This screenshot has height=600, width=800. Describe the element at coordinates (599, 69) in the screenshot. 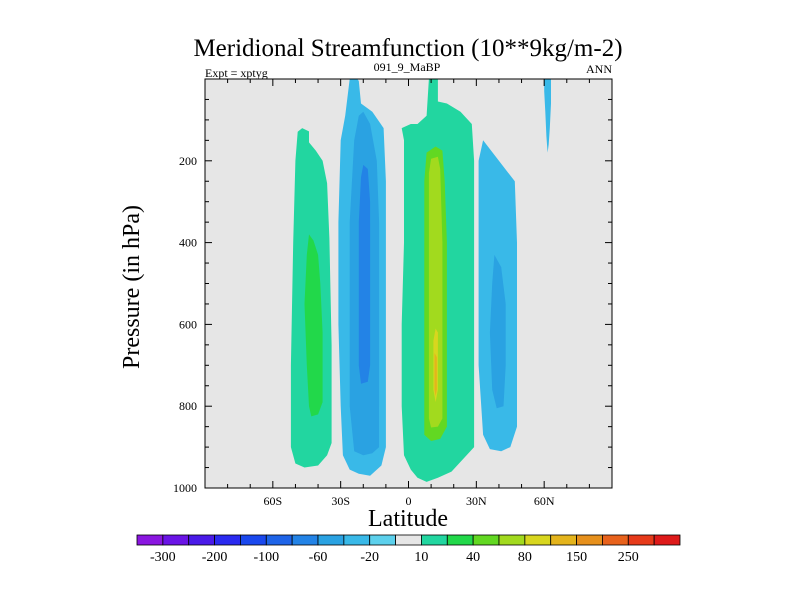

I see `season-label: ANN` at that location.